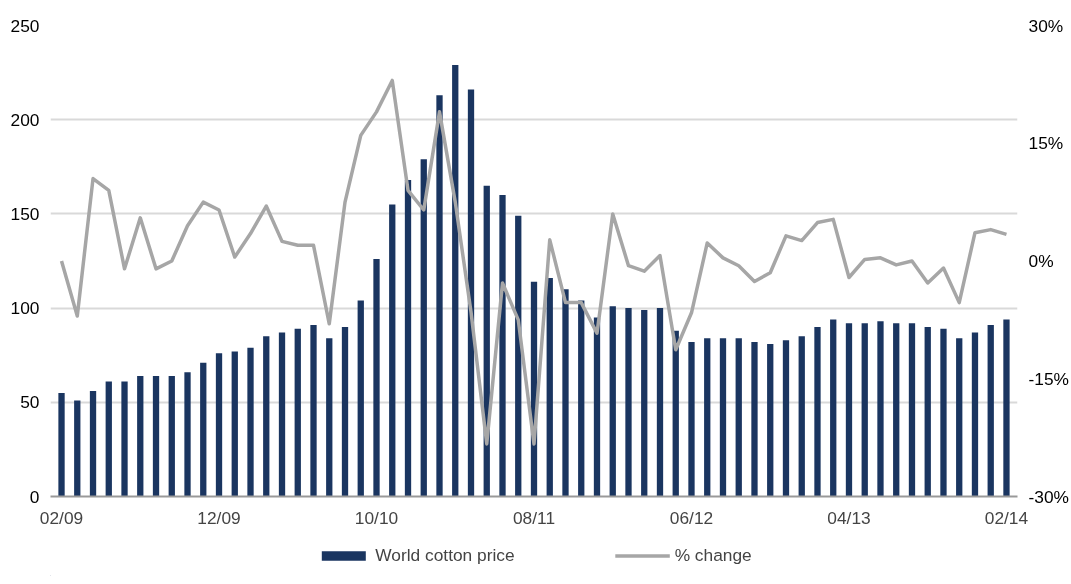 This screenshot has height=584, width=1071. I want to click on x-tick-label: 04/13, so click(849, 517).